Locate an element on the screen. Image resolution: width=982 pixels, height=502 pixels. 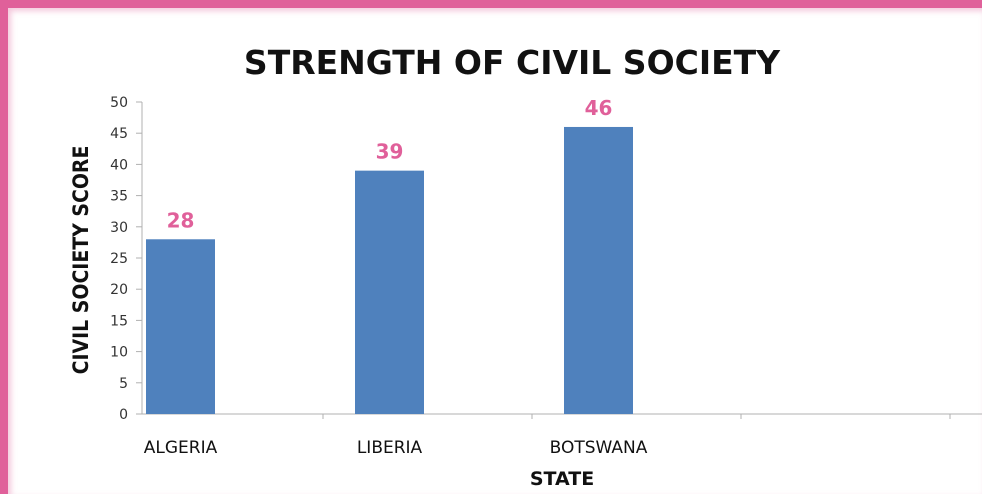
y-tick-label: 30 is located at coordinates (119, 228).